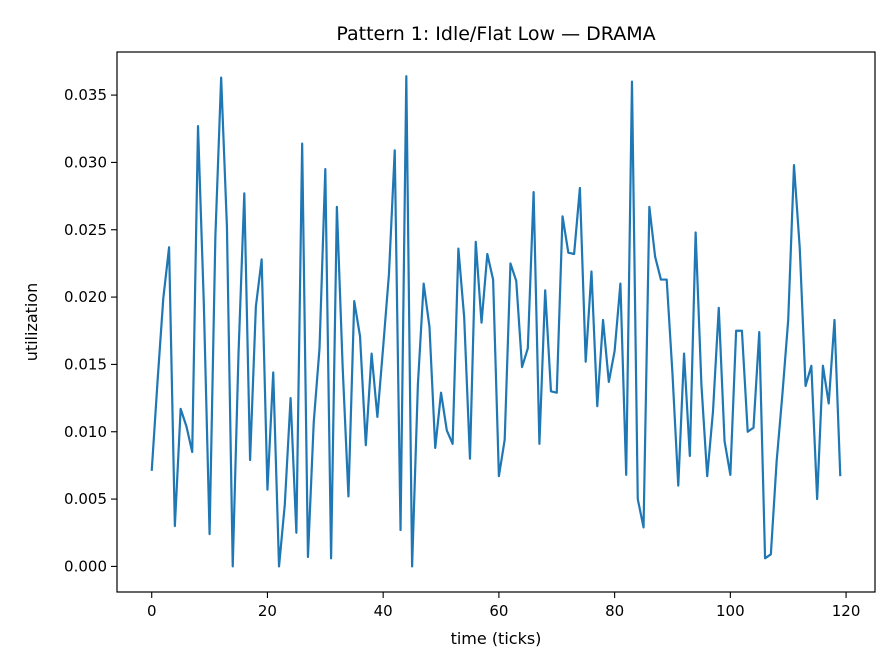 Image resolution: width=896 pixels, height=672 pixels. What do you see at coordinates (267, 611) in the screenshot?
I see `x-tick-label: 20` at bounding box center [267, 611].